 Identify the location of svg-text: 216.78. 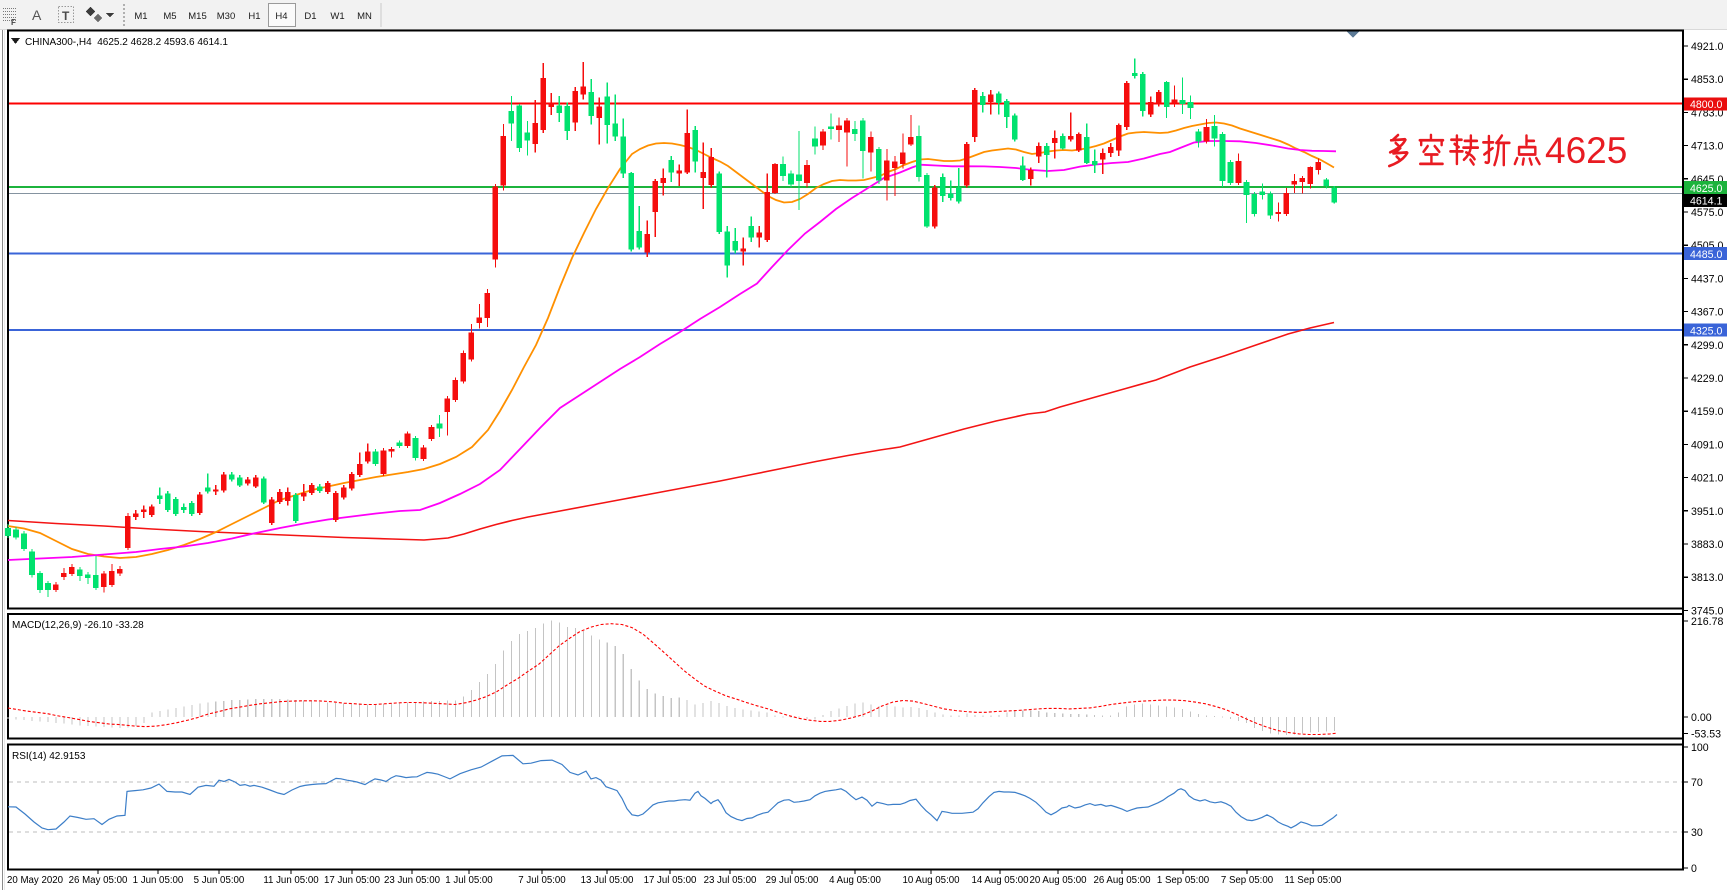
(1707, 622).